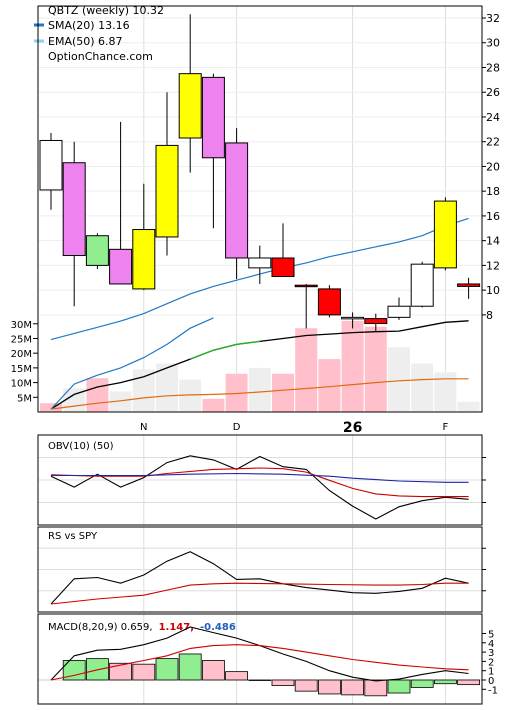 The width and height of the screenshot is (526, 710). Describe the element at coordinates (224, 350) in the screenshot. I see `volume-line-green` at that location.